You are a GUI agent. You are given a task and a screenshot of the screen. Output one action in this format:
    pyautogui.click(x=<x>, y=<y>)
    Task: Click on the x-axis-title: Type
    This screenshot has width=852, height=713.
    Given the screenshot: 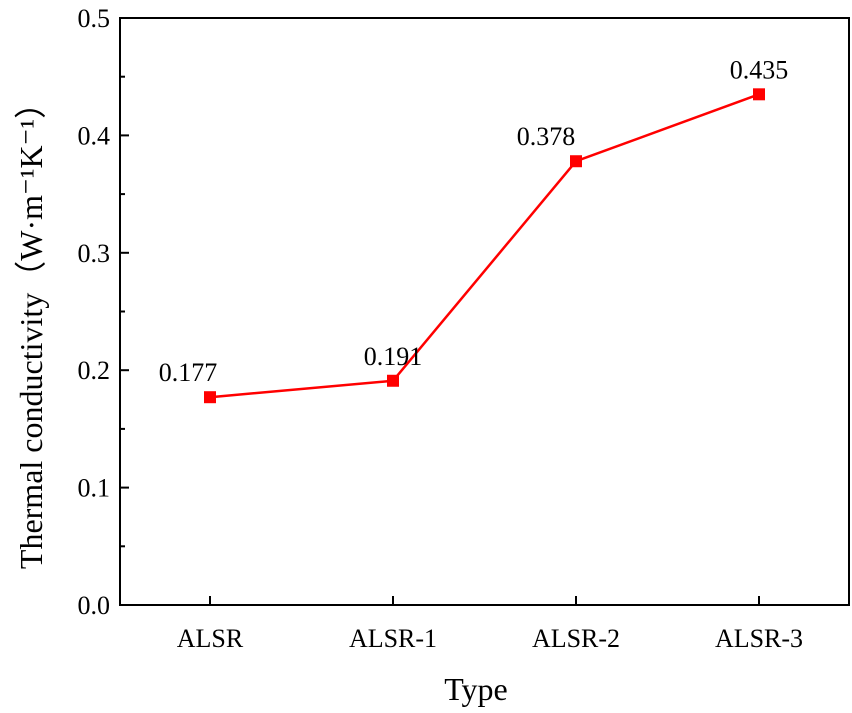 What is the action you would take?
    pyautogui.click(x=476, y=689)
    